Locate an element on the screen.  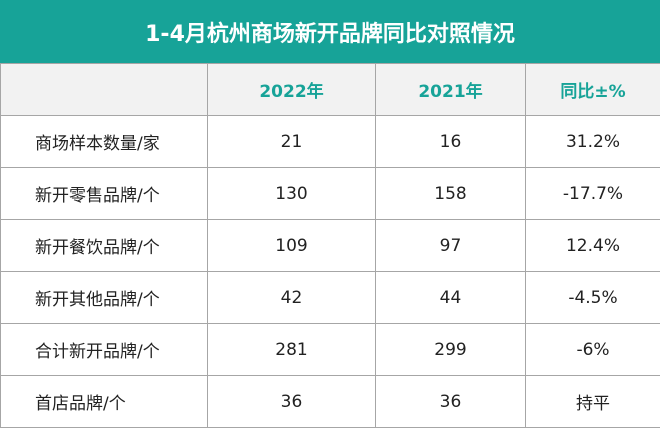
table-row: 新开零售品牌/个 130 158 -17.7% is located at coordinates (330, 193).